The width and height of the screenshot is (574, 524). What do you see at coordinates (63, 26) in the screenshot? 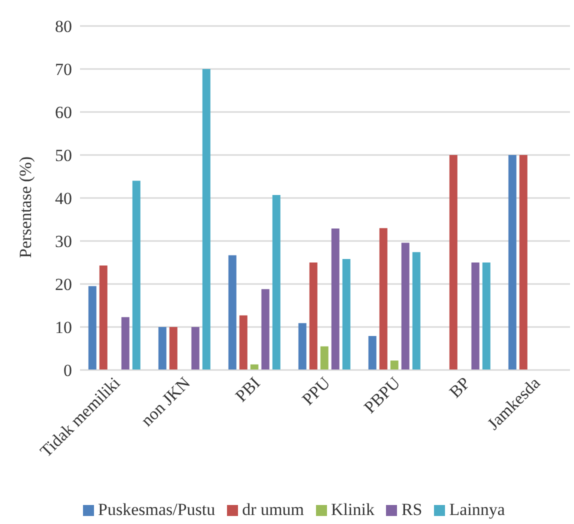
I see `y-tick-label: 80` at bounding box center [63, 26].